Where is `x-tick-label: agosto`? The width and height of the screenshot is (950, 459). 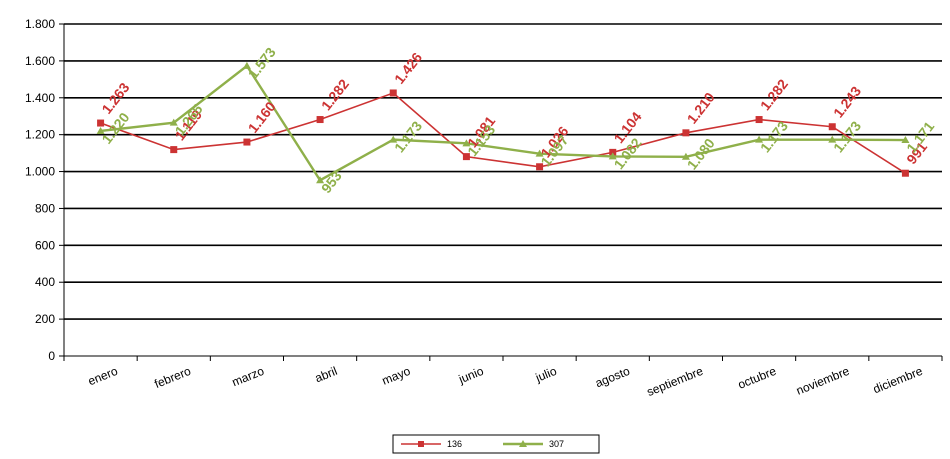
x-tick-label: agosto is located at coordinates (612, 377).